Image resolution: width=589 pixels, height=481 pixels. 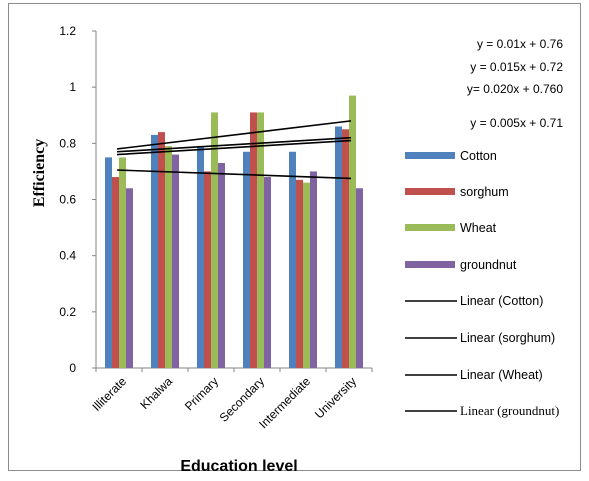 I want to click on trend-equation: y= 0.020x + 0.760, so click(x=515, y=89).